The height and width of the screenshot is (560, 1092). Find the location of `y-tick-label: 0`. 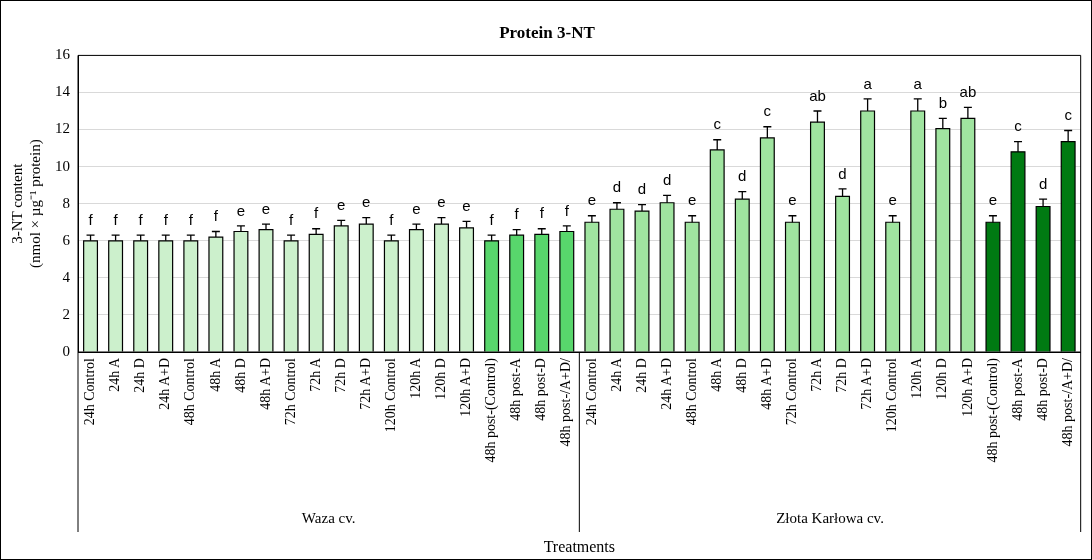

y-tick-label: 0 is located at coordinates (66, 350).